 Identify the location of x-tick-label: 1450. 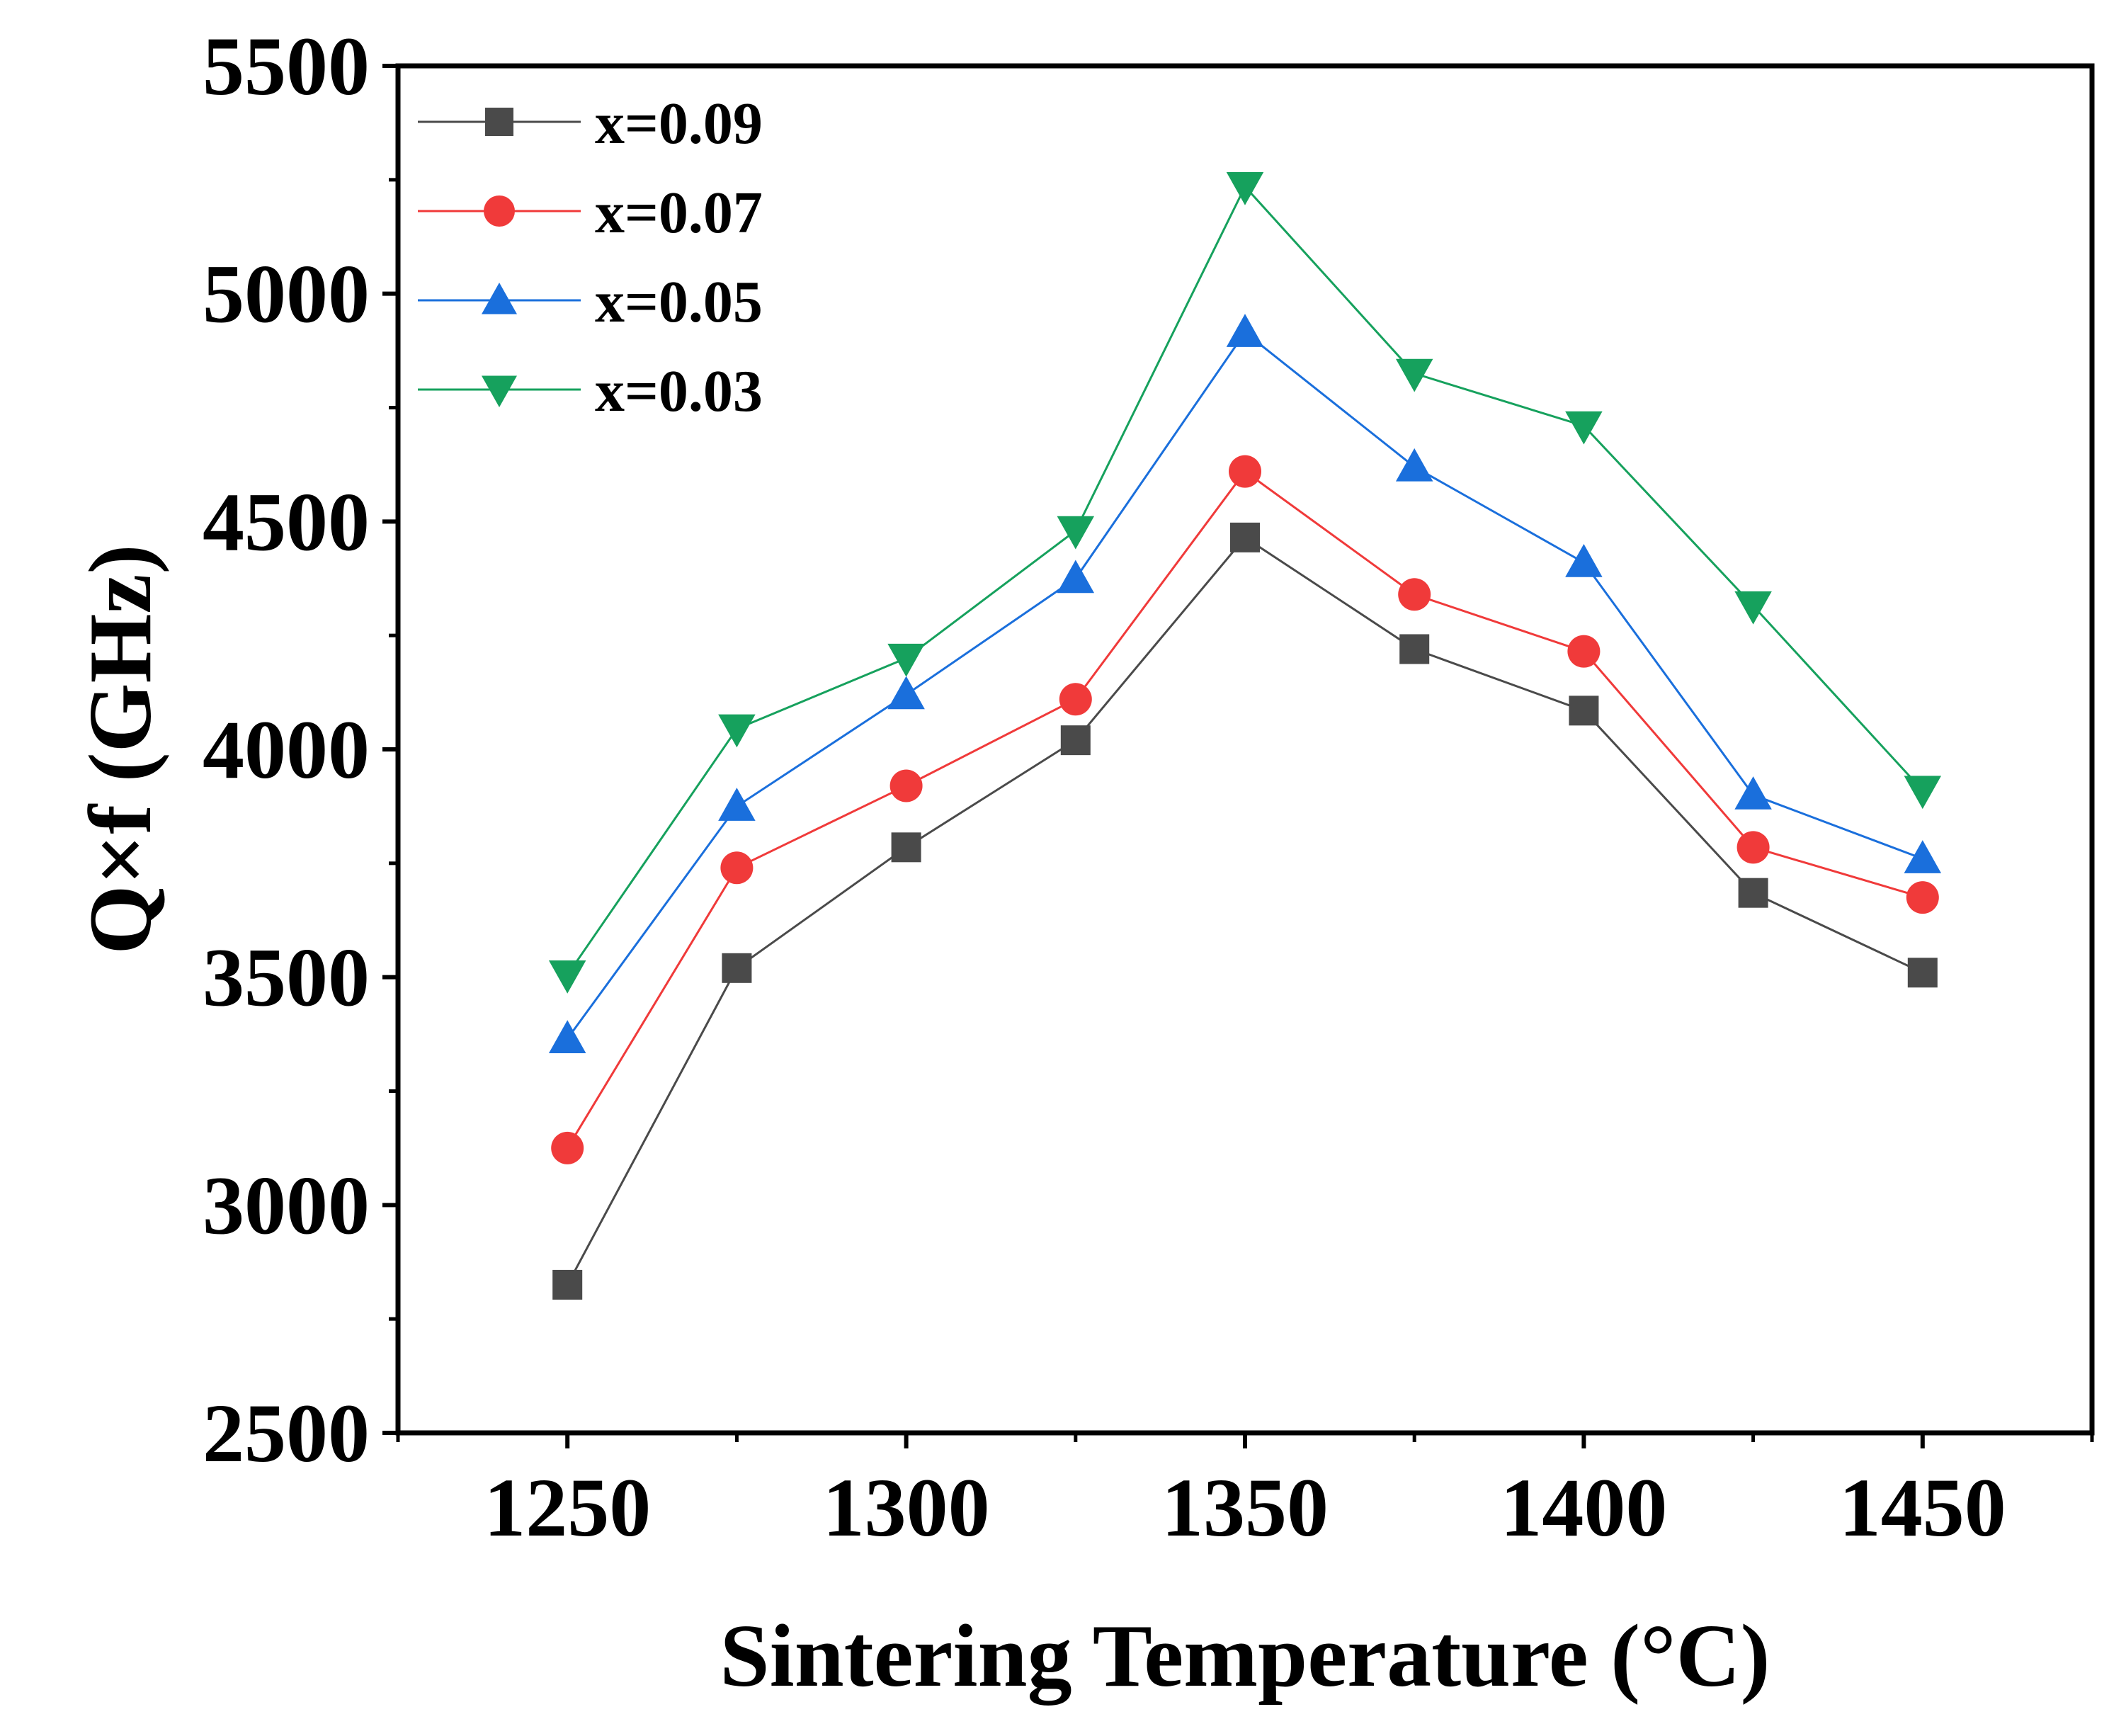
(1922, 1508).